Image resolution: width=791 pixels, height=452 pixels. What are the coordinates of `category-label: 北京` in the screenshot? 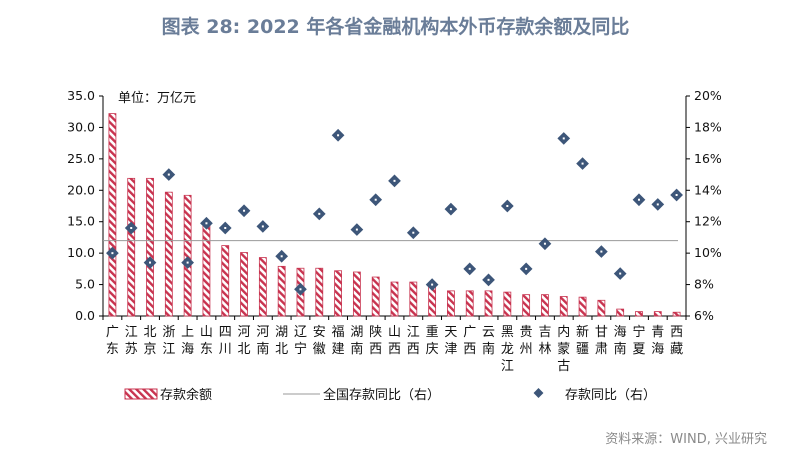 It's located at (150, 341).